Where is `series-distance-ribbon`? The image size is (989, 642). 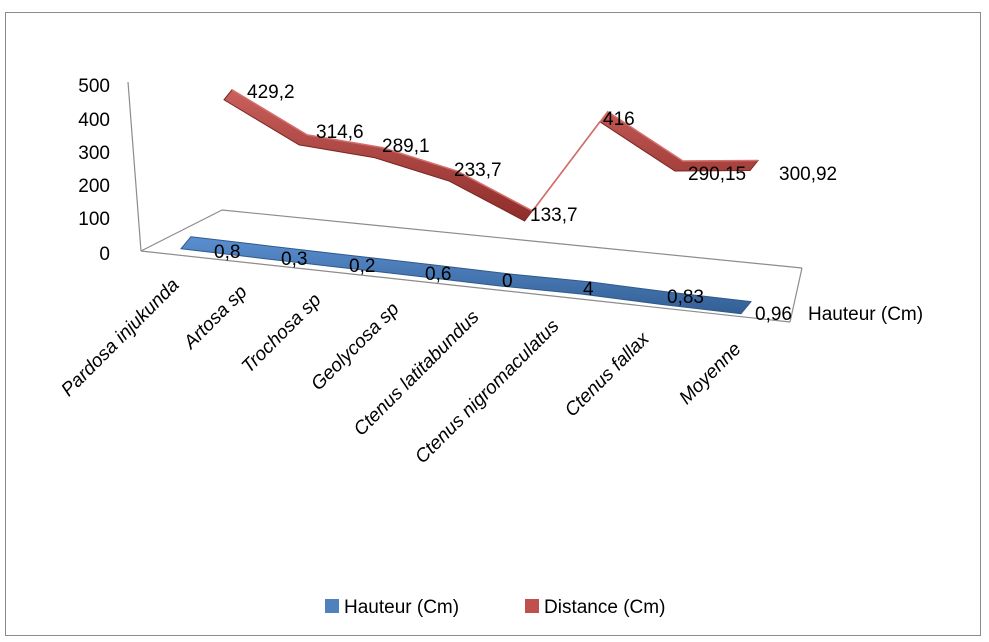
series-distance-ribbon is located at coordinates (491, 155).